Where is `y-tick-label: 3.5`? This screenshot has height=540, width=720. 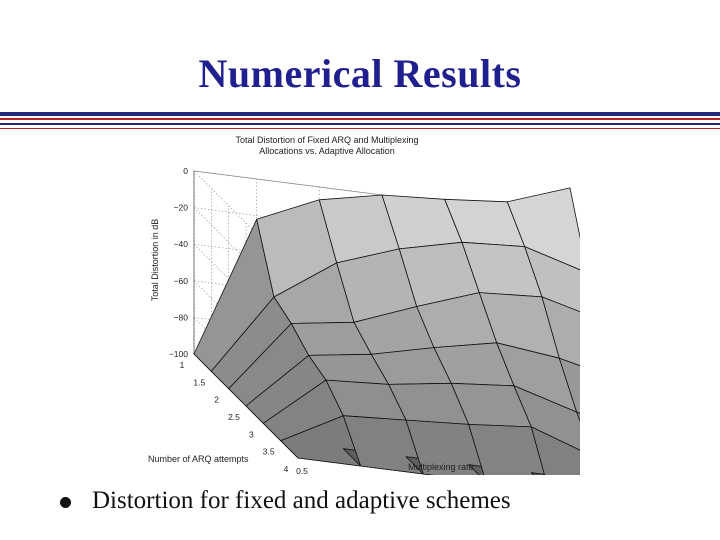 y-tick-label: 3.5 is located at coordinates (269, 452).